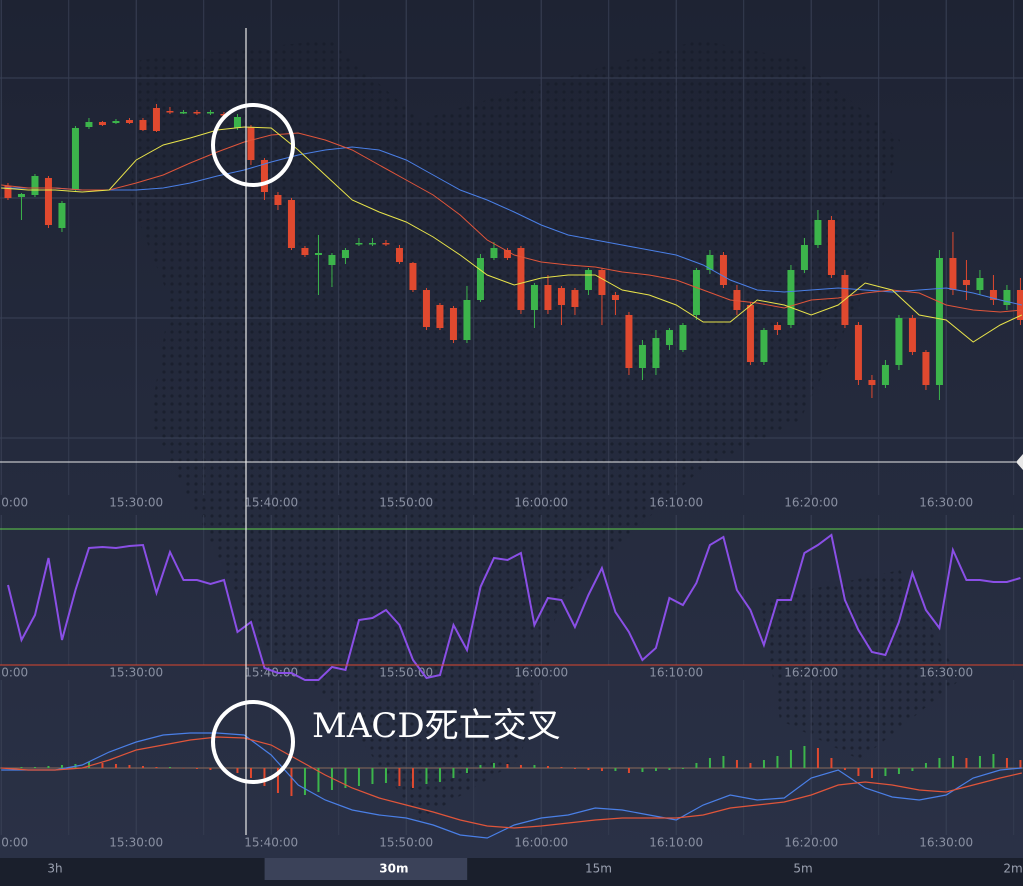 The width and height of the screenshot is (1023, 886). Describe the element at coordinates (366, 869) in the screenshot. I see `tab-active-bg` at that location.